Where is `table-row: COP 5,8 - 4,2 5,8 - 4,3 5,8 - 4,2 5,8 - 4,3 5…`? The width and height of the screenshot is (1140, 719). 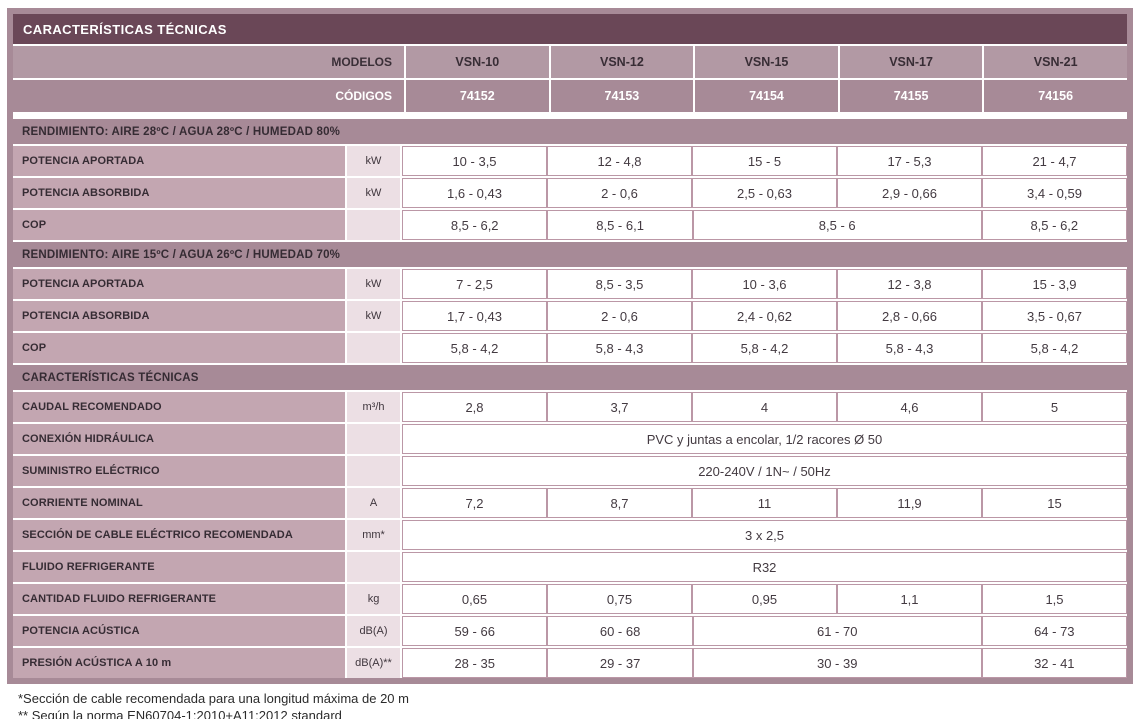
table-row: COP 5,8 - 4,2 5,8 - 4,3 5,8 - 4,2 5,8 - 4,3 5… is located at coordinates (570, 348).